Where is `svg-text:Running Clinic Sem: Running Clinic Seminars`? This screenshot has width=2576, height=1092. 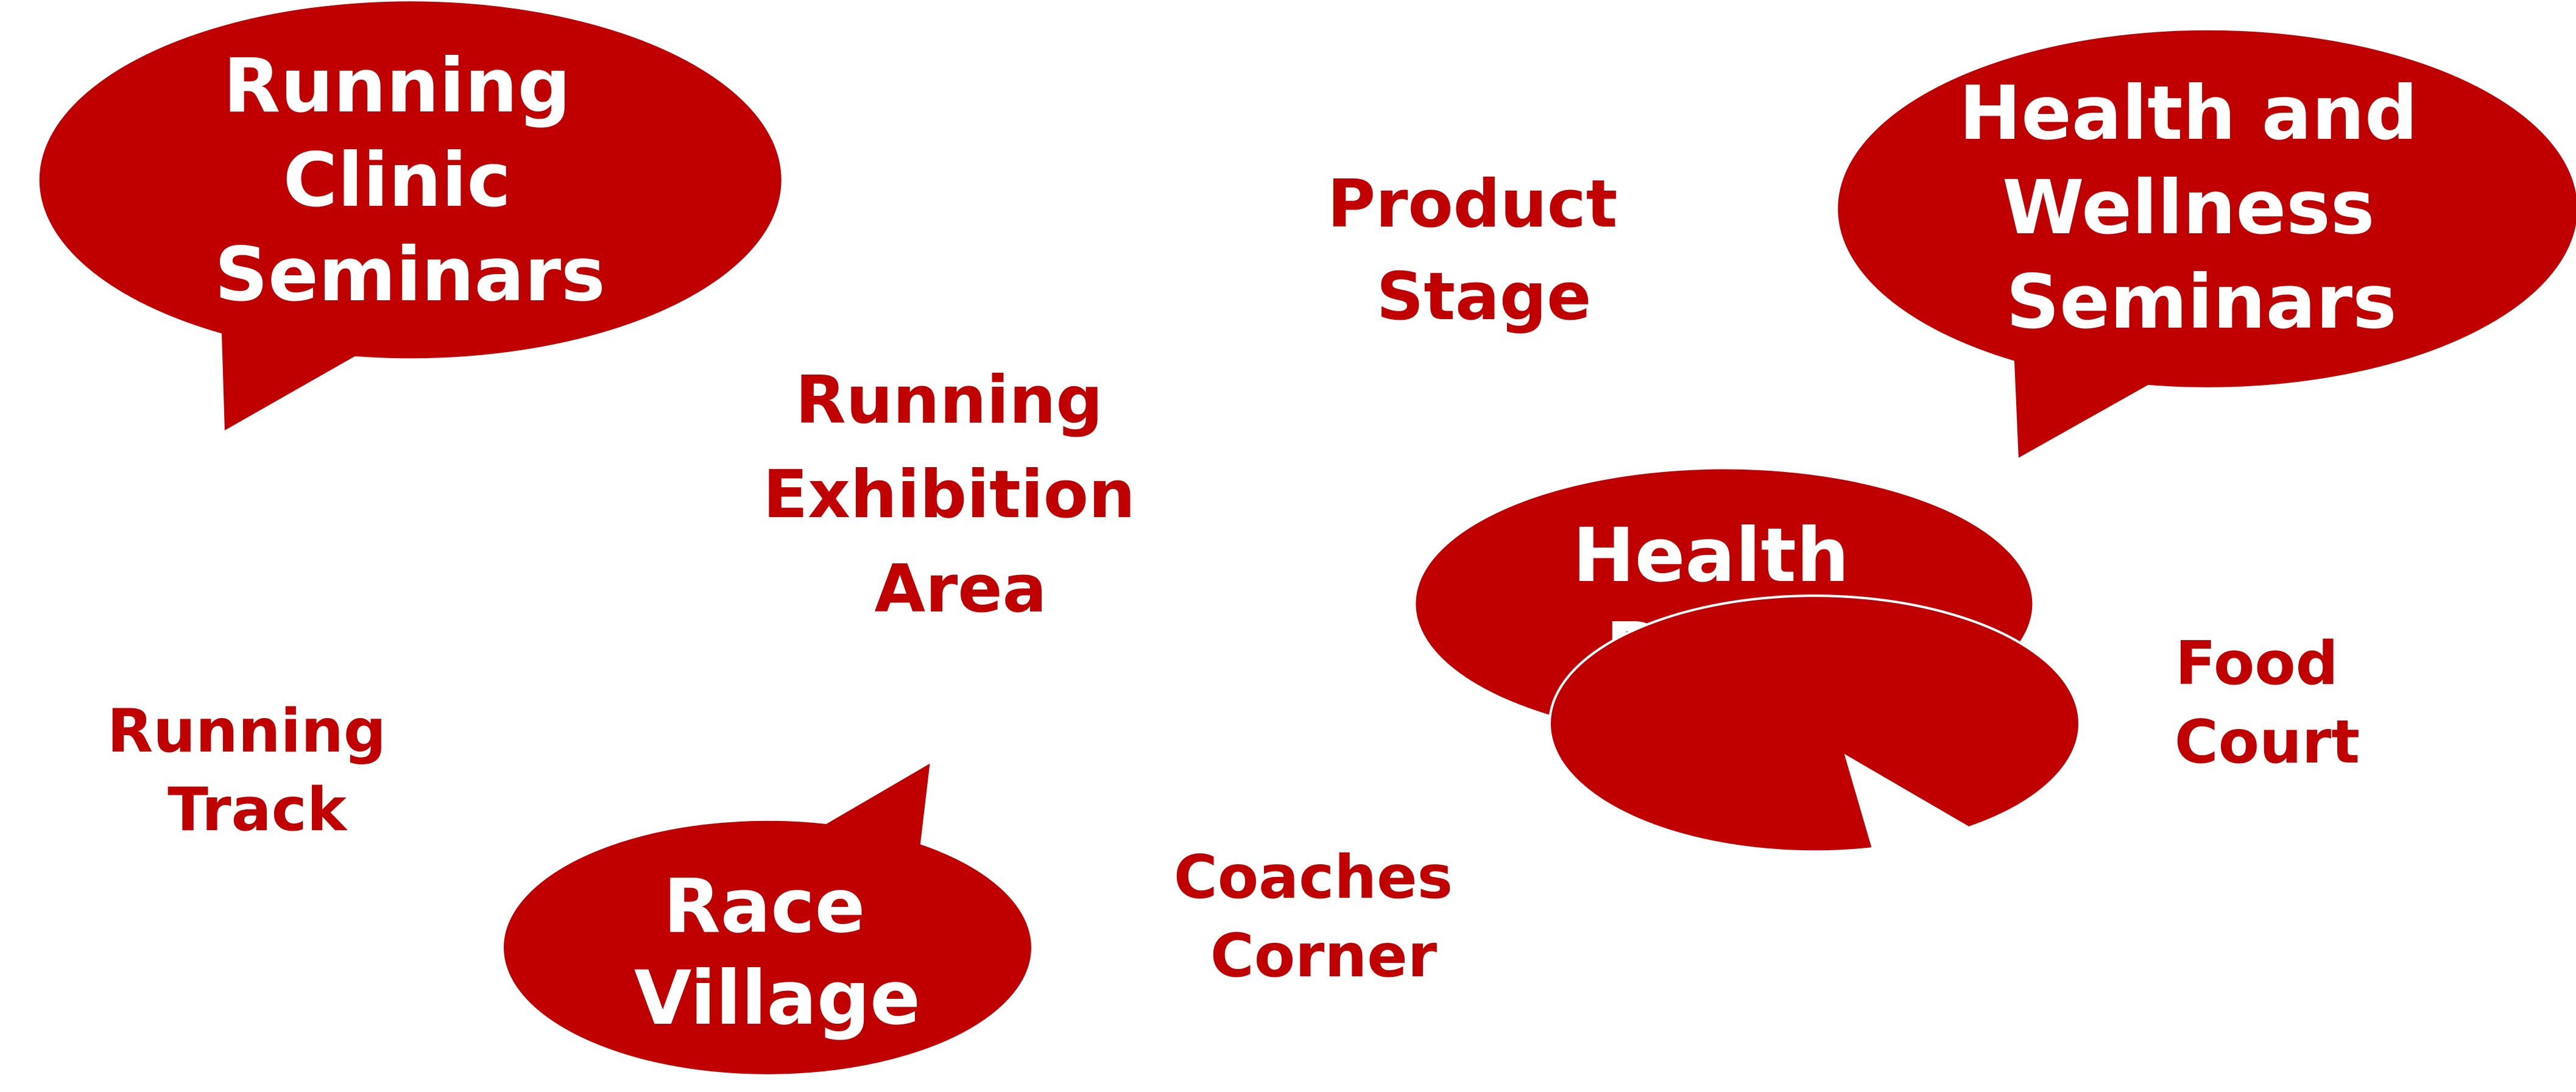 svg-text:Running Clinic Sem: Running Clinic Seminars is located at coordinates (409, 181).